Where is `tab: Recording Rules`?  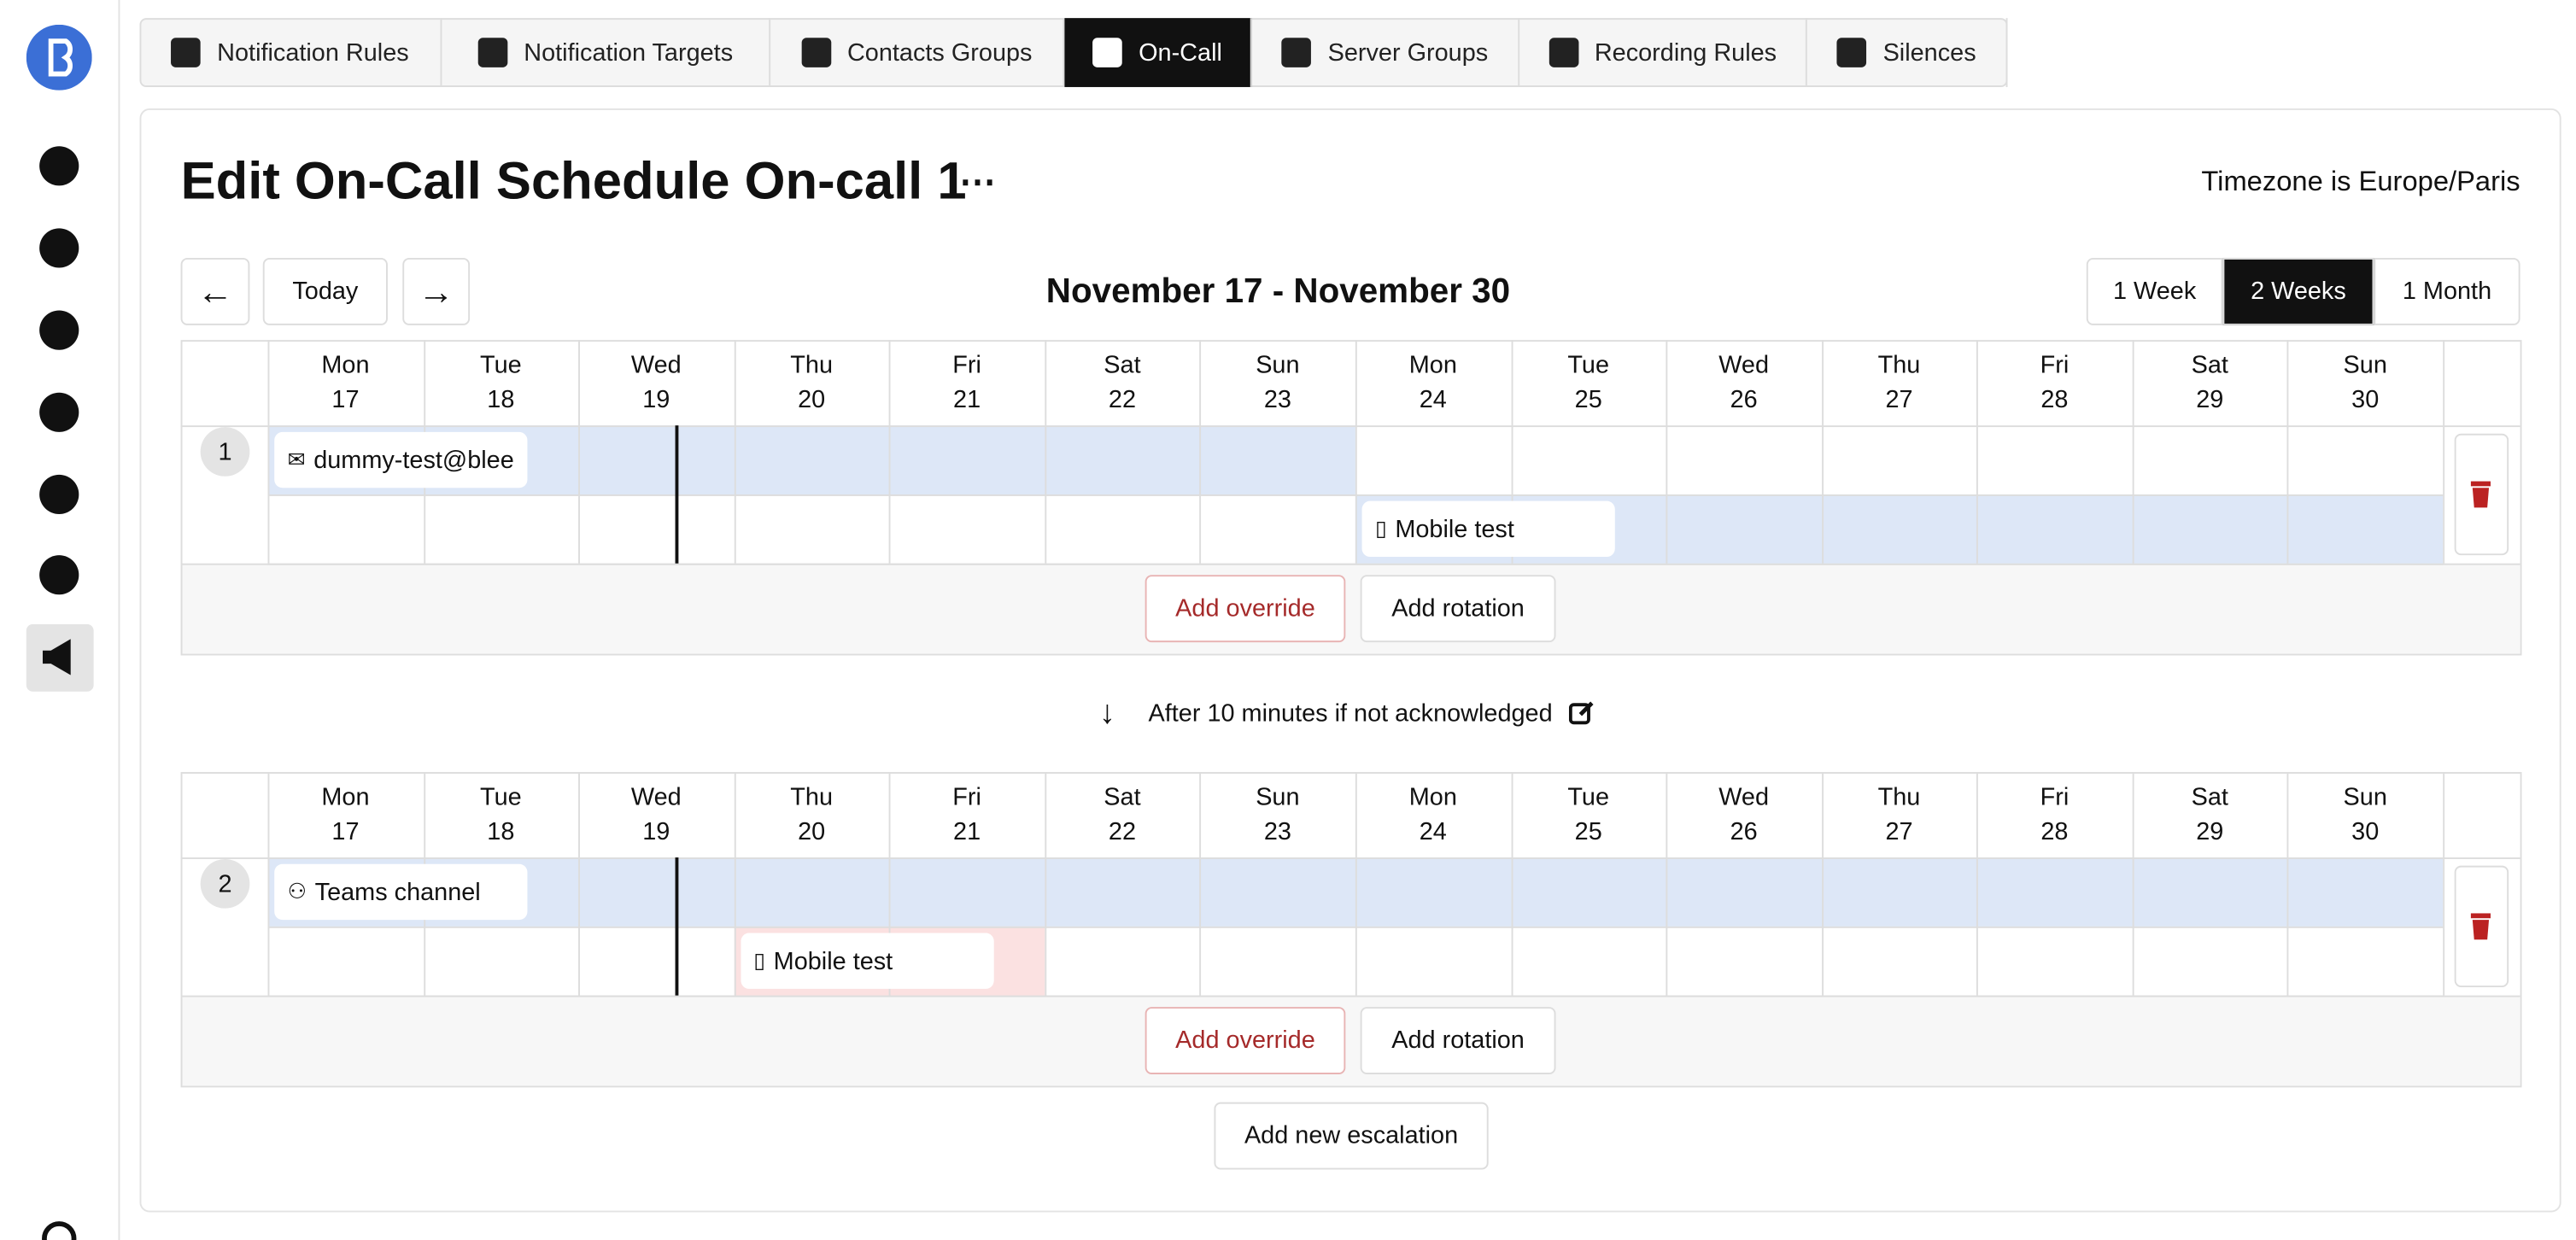 tab: Recording Rules is located at coordinates (1663, 52).